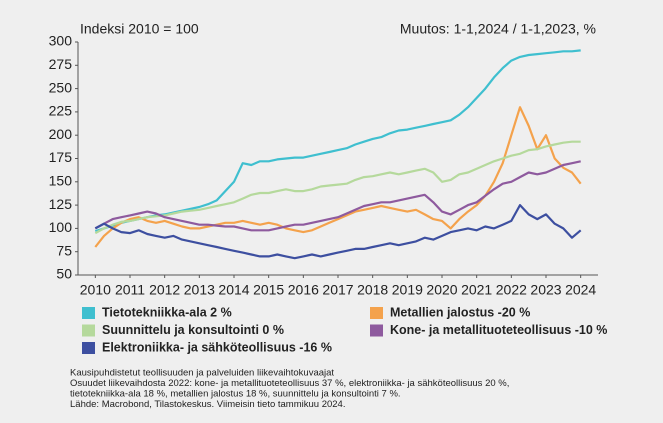 This screenshot has height=423, width=663. What do you see at coordinates (130, 290) in the screenshot?
I see `x-tick-label: 2011` at bounding box center [130, 290].